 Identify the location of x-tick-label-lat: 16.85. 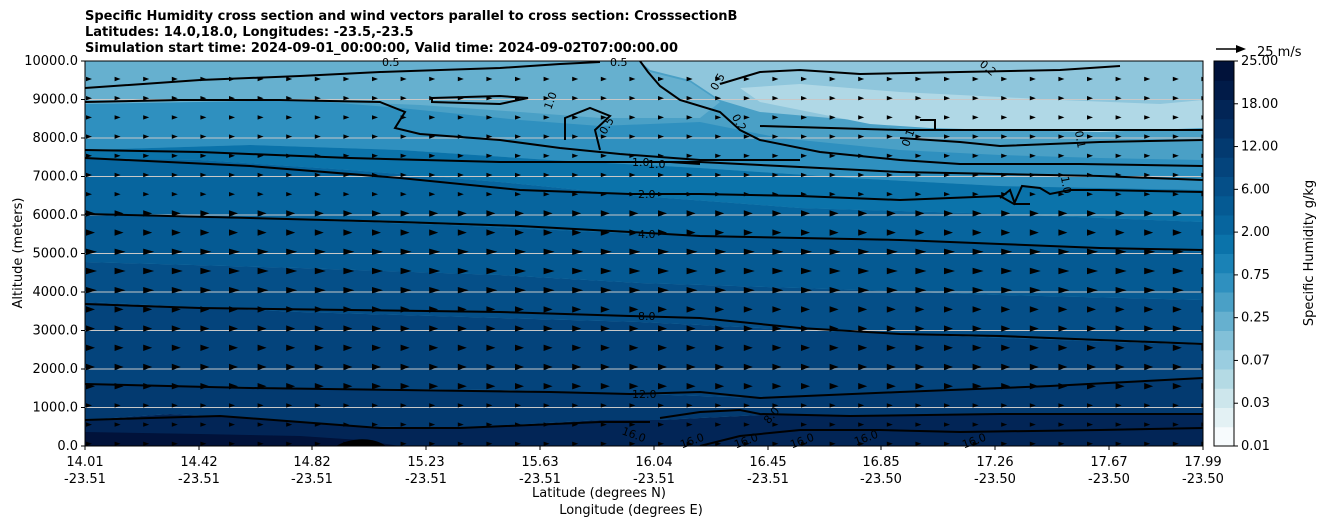
(880, 462).